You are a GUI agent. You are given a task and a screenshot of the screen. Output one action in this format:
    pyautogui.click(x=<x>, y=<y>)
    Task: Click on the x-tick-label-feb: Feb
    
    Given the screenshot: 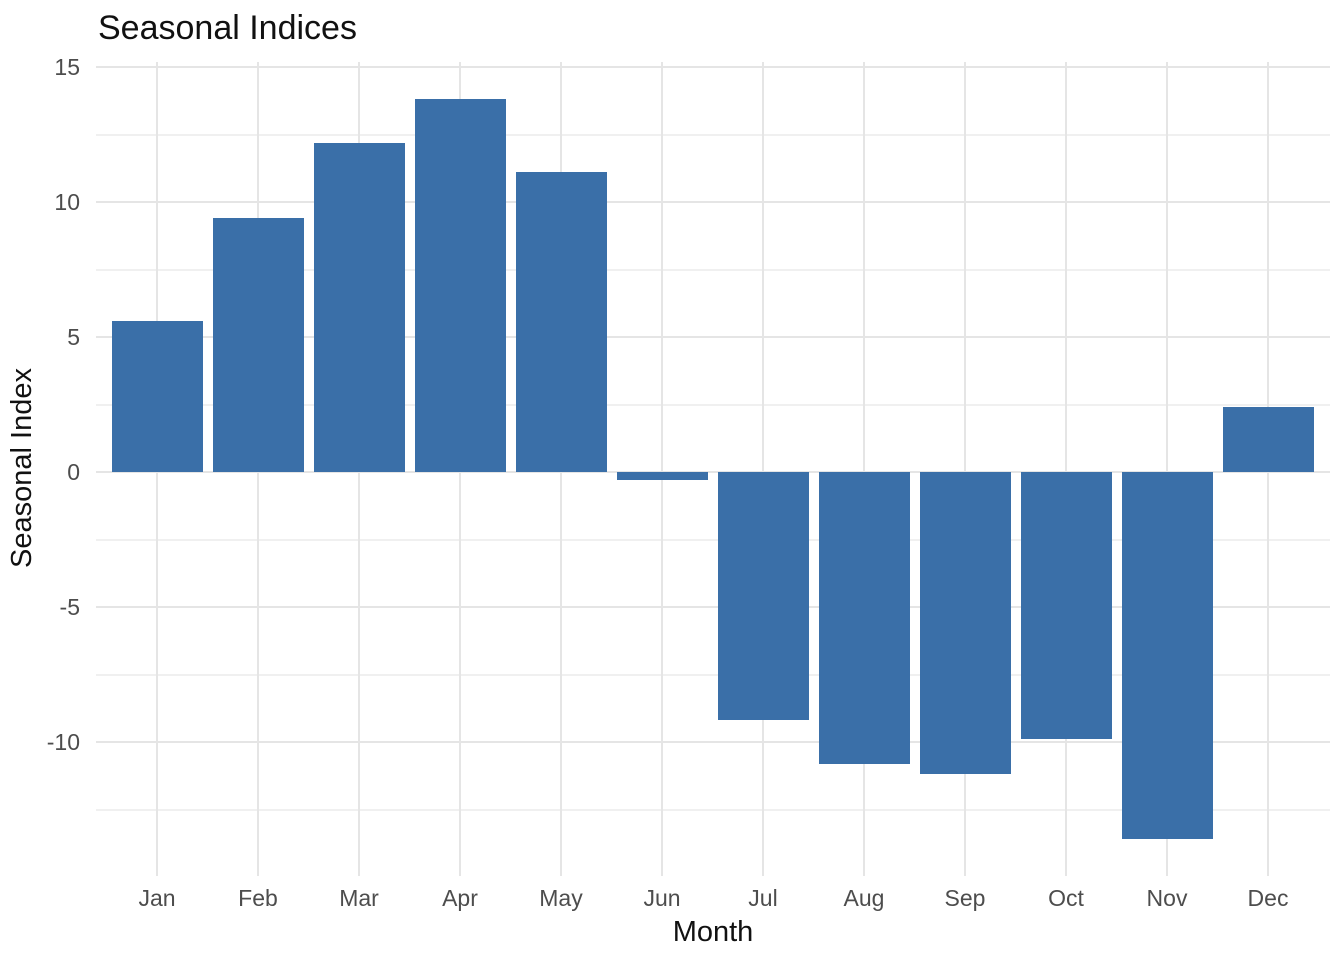 What is the action you would take?
    pyautogui.click(x=258, y=898)
    